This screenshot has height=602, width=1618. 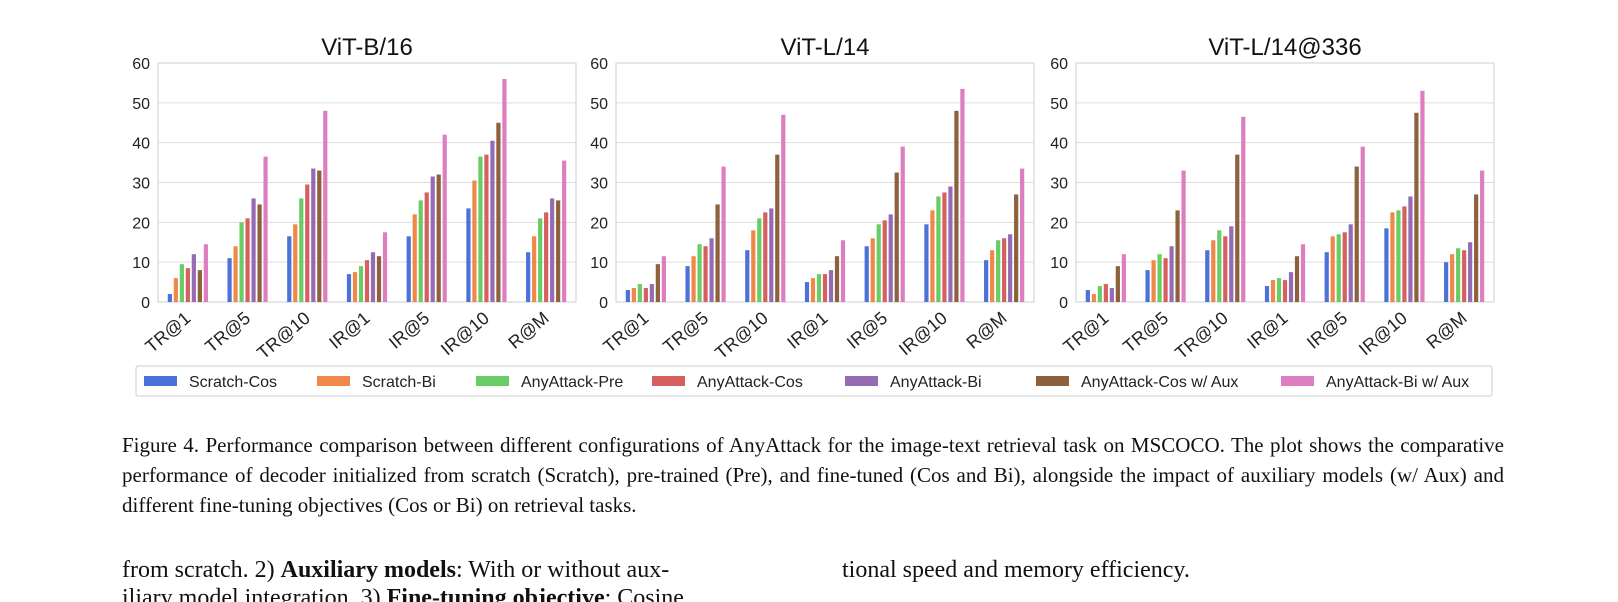 What do you see at coordinates (599, 184) in the screenshot?
I see `y-tick-label: 30` at bounding box center [599, 184].